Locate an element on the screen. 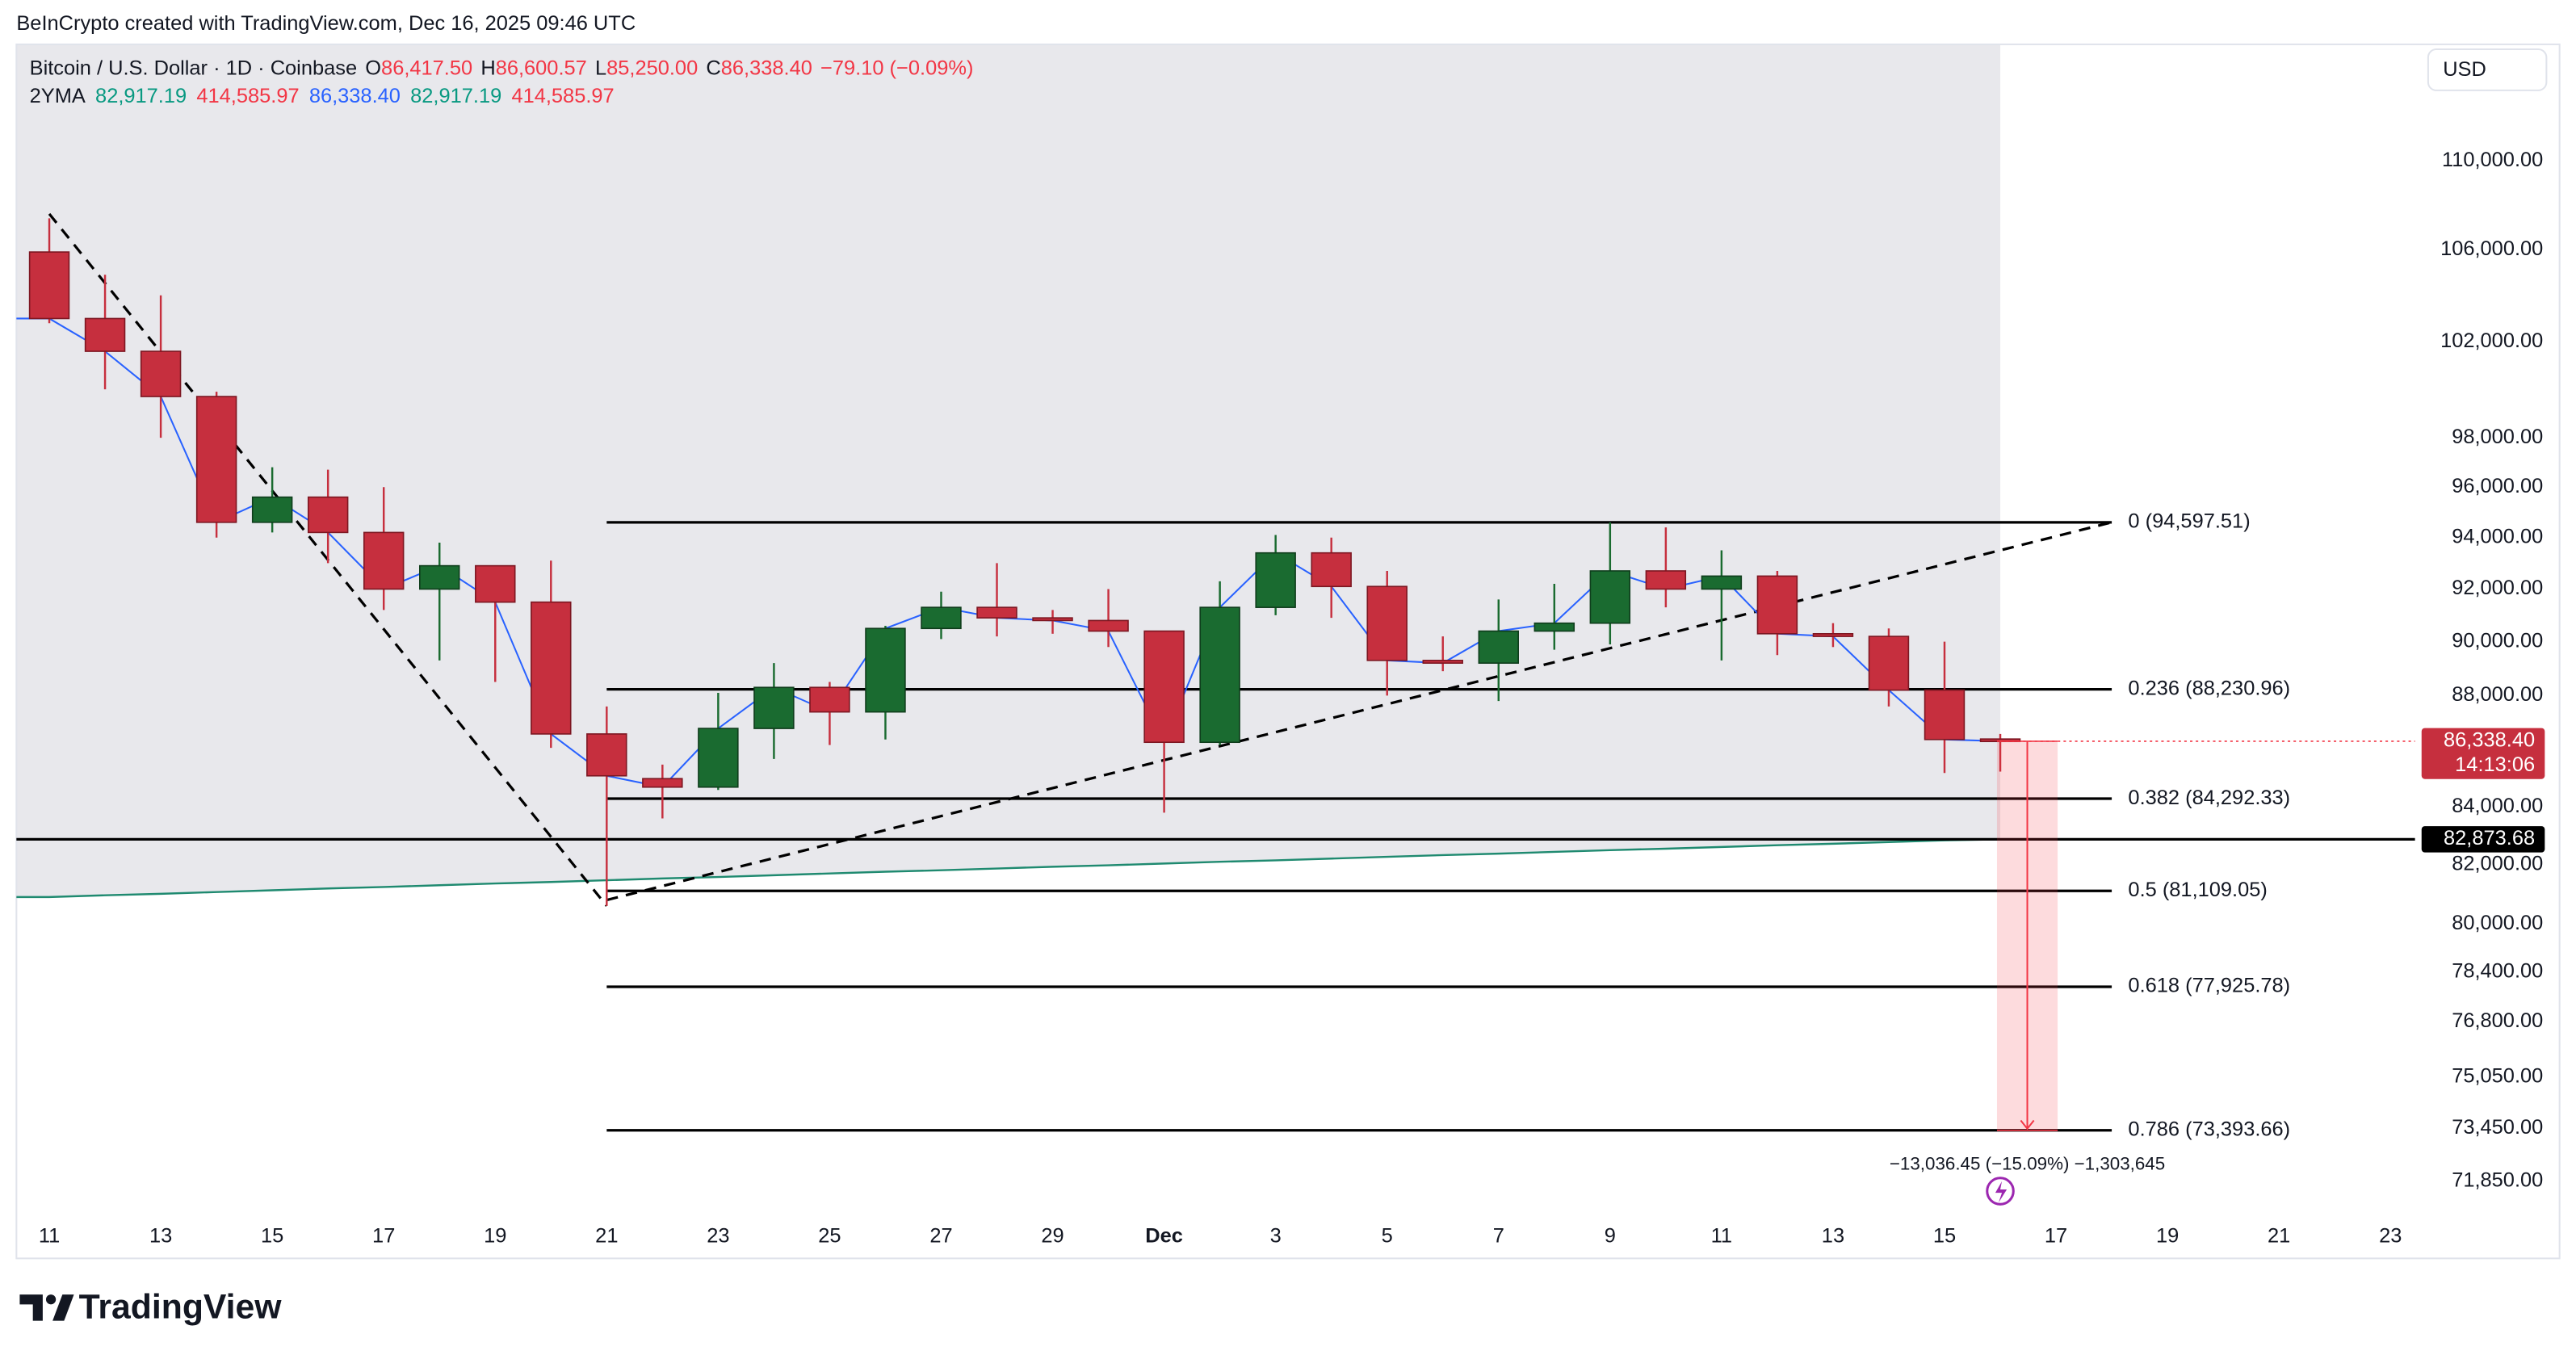 This screenshot has height=1355, width=2576. currency: USD is located at coordinates (2464, 69).